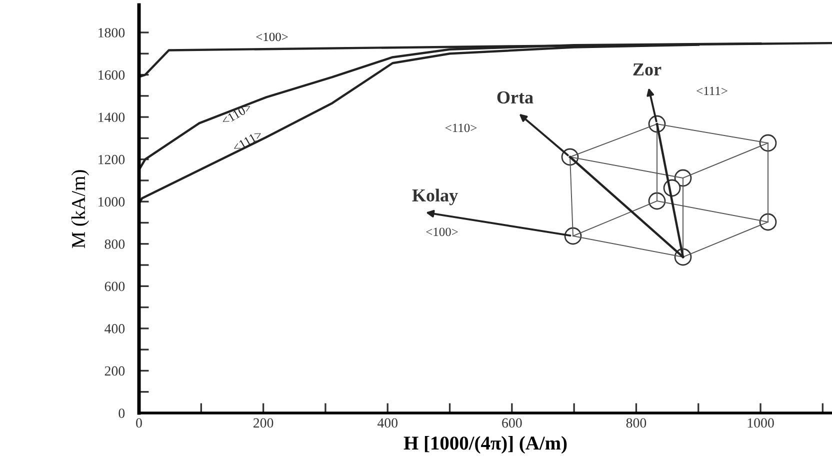 This screenshot has height=473, width=832. What do you see at coordinates (114, 371) in the screenshot?
I see `y-tick-label: 200` at bounding box center [114, 371].